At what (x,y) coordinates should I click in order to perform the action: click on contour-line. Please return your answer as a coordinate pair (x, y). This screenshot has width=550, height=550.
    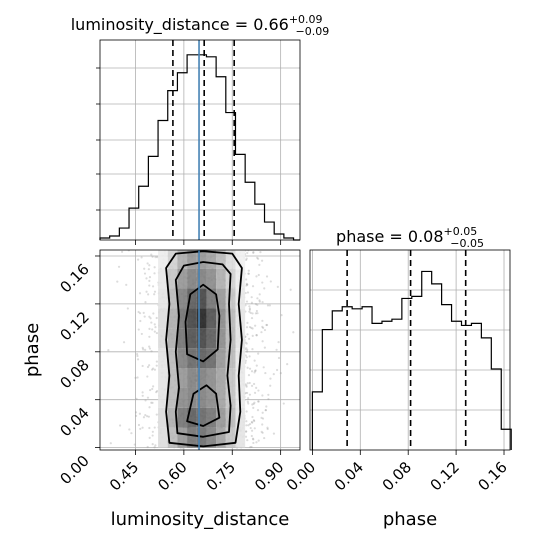
    Looking at the image, I should click on (204, 349).